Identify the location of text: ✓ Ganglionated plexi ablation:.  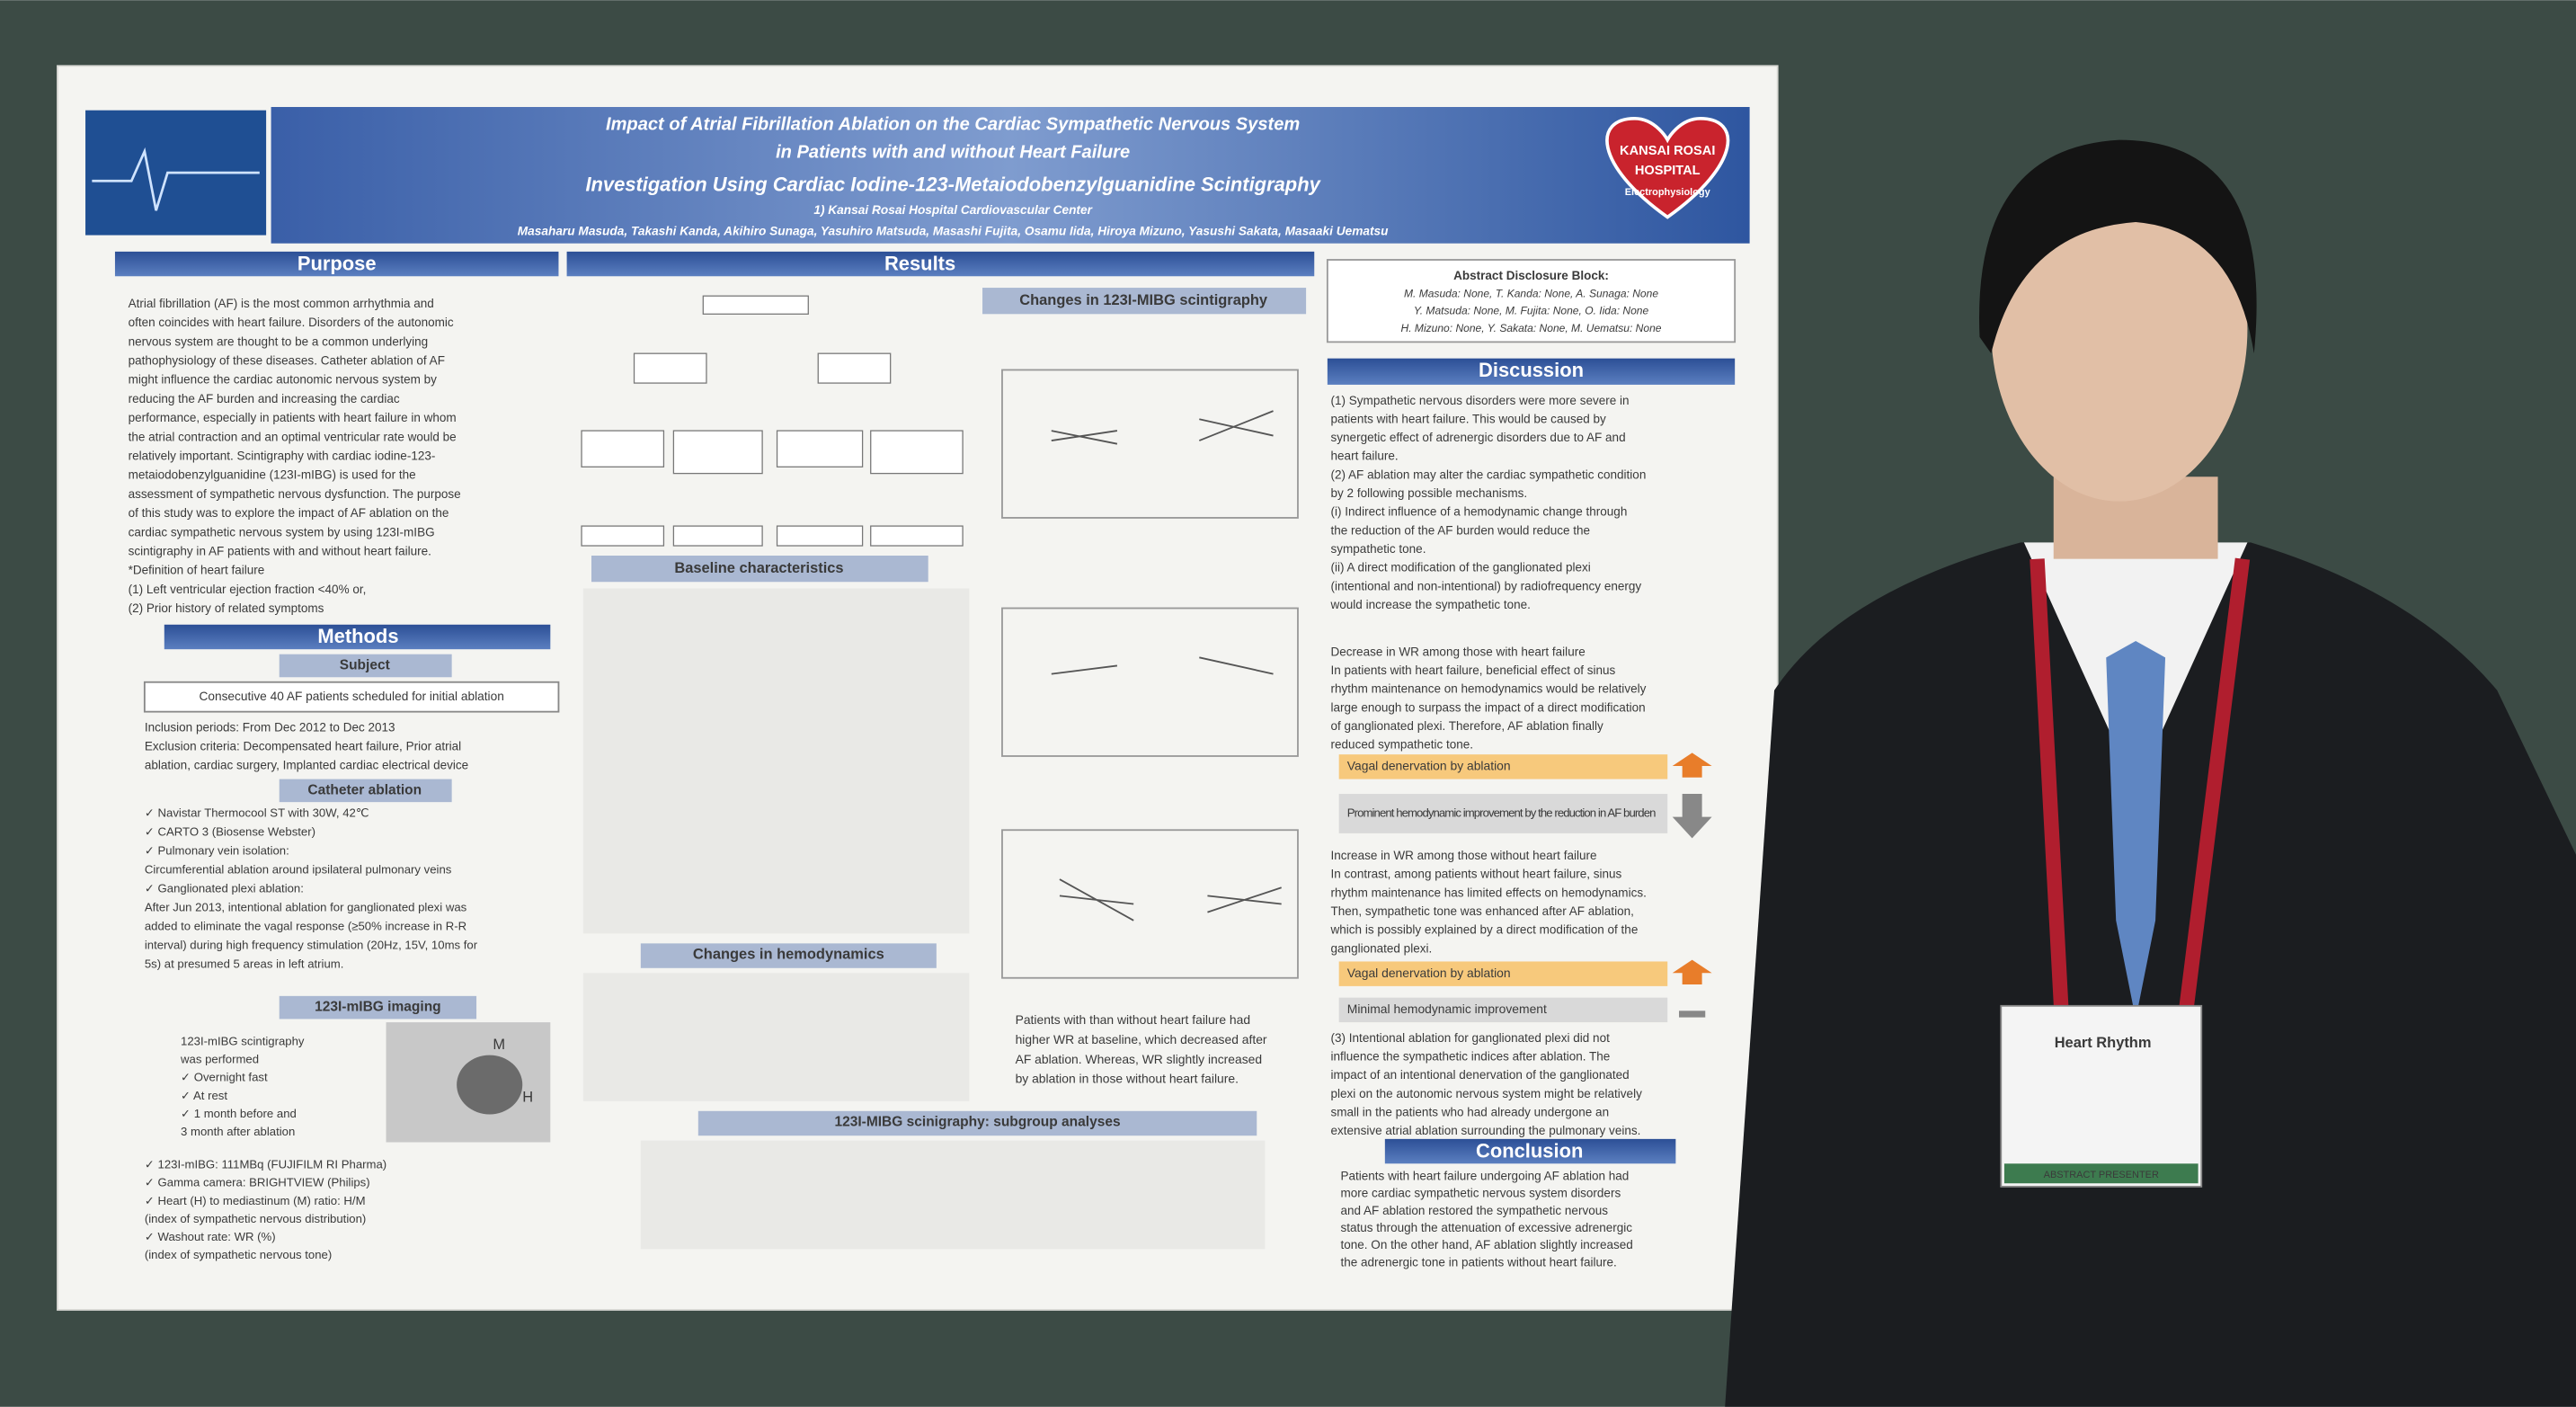
(224, 889).